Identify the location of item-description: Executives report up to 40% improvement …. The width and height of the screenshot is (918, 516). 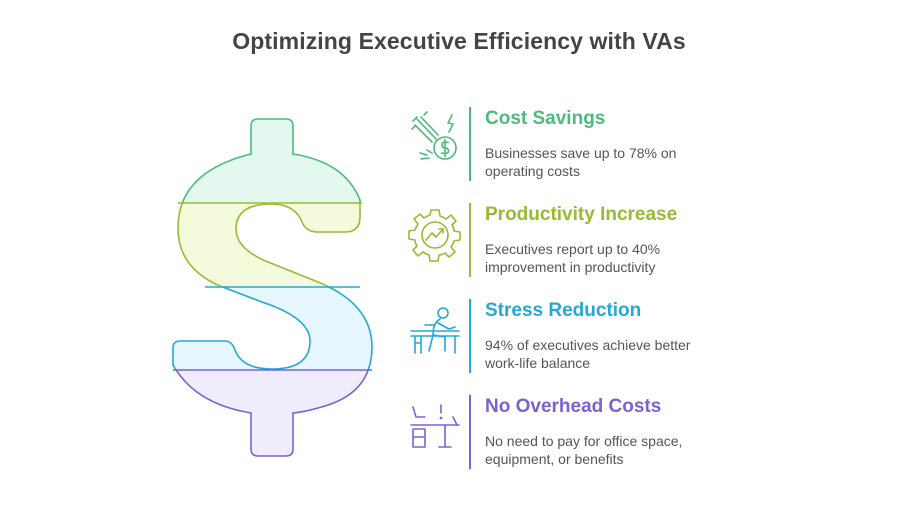
(573, 258).